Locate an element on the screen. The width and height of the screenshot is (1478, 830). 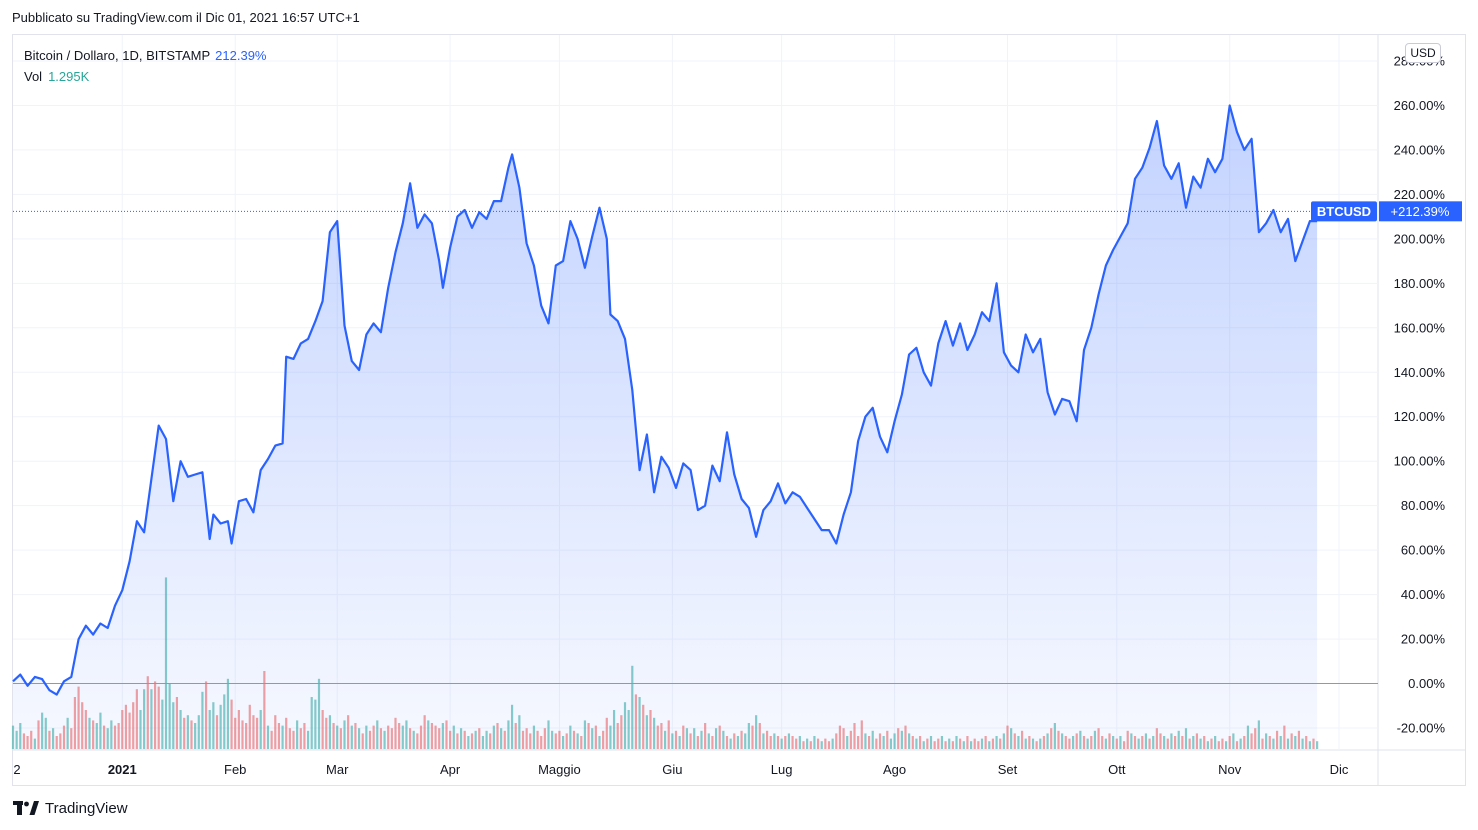
x-tick-label: Ott is located at coordinates (1117, 769).